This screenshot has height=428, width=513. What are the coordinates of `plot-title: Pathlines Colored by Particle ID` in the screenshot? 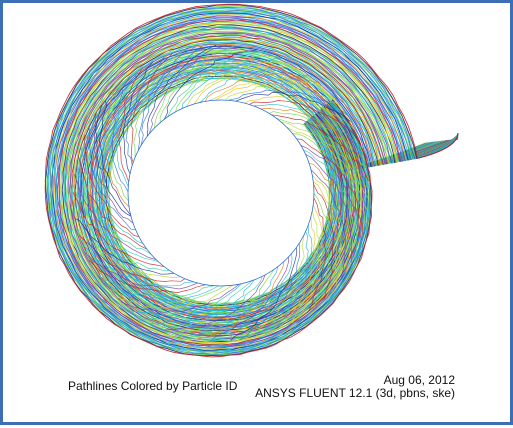 It's located at (153, 386).